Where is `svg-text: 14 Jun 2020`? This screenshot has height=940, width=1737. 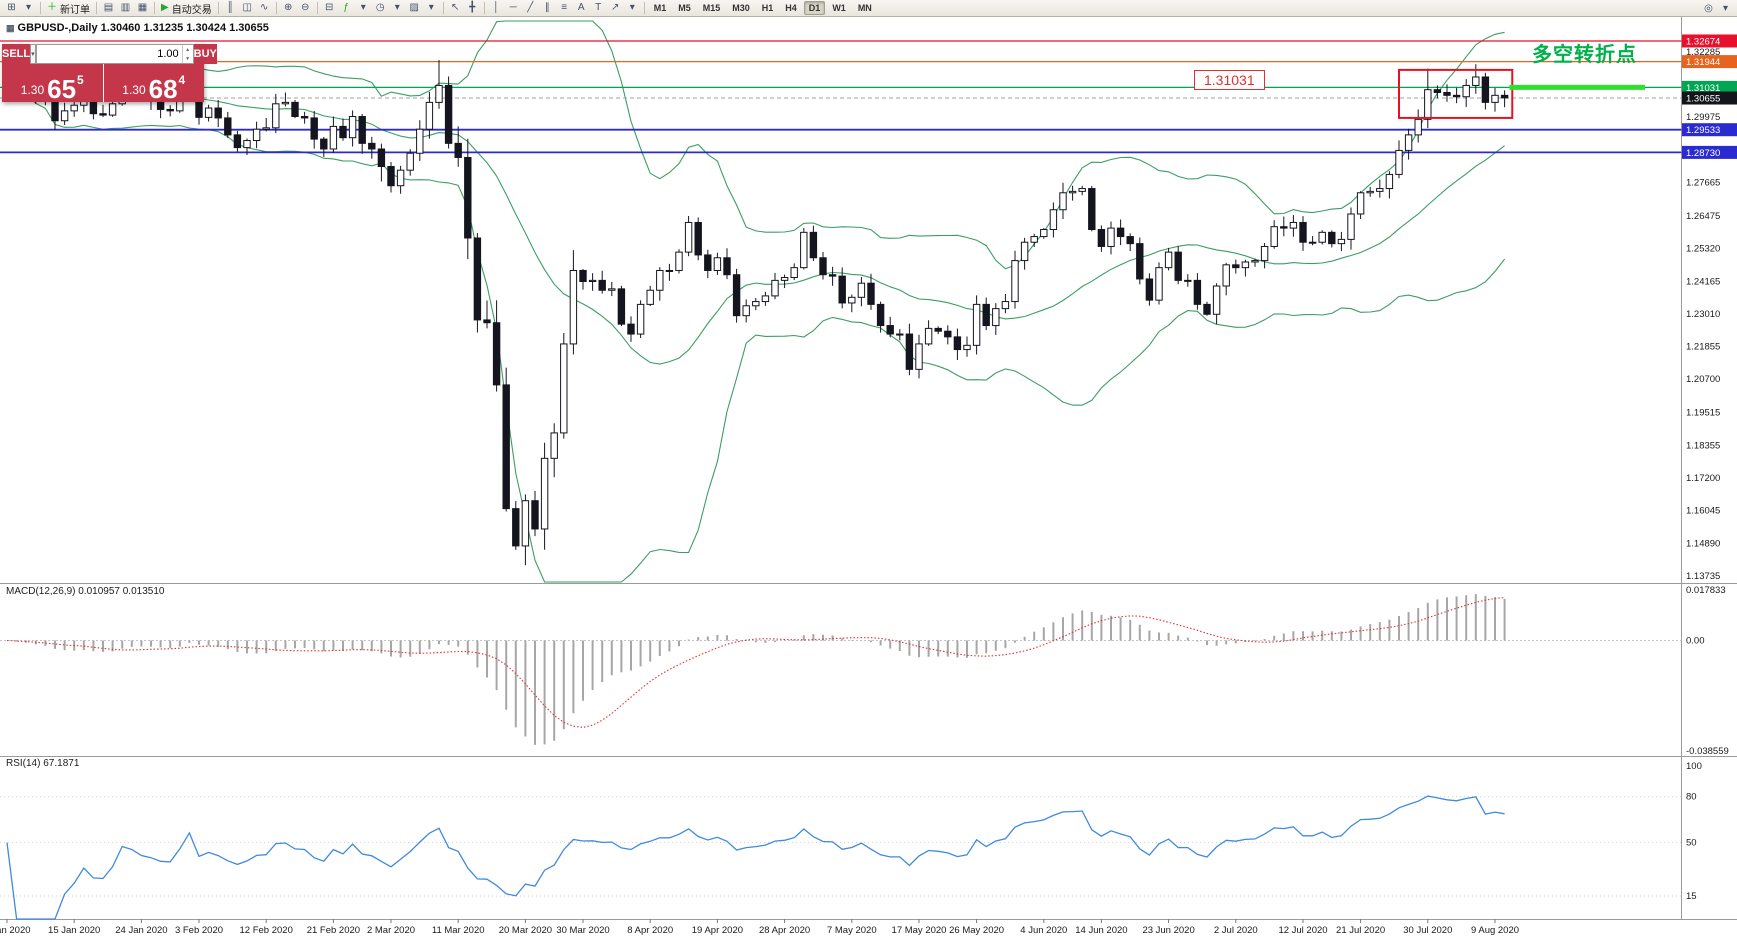
svg-text: 14 Jun 2020 is located at coordinates (1101, 930).